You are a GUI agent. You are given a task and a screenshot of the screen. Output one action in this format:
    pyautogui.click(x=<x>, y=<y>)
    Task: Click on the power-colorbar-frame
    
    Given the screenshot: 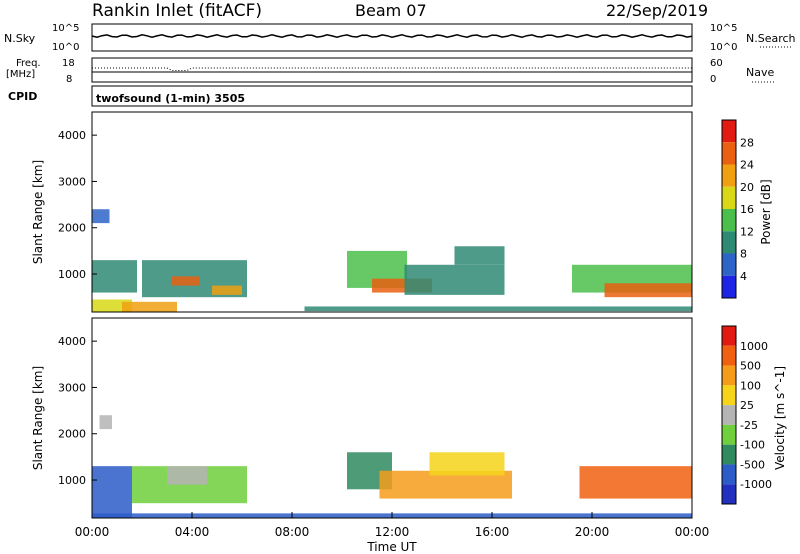 What is the action you would take?
    pyautogui.click(x=729, y=209)
    